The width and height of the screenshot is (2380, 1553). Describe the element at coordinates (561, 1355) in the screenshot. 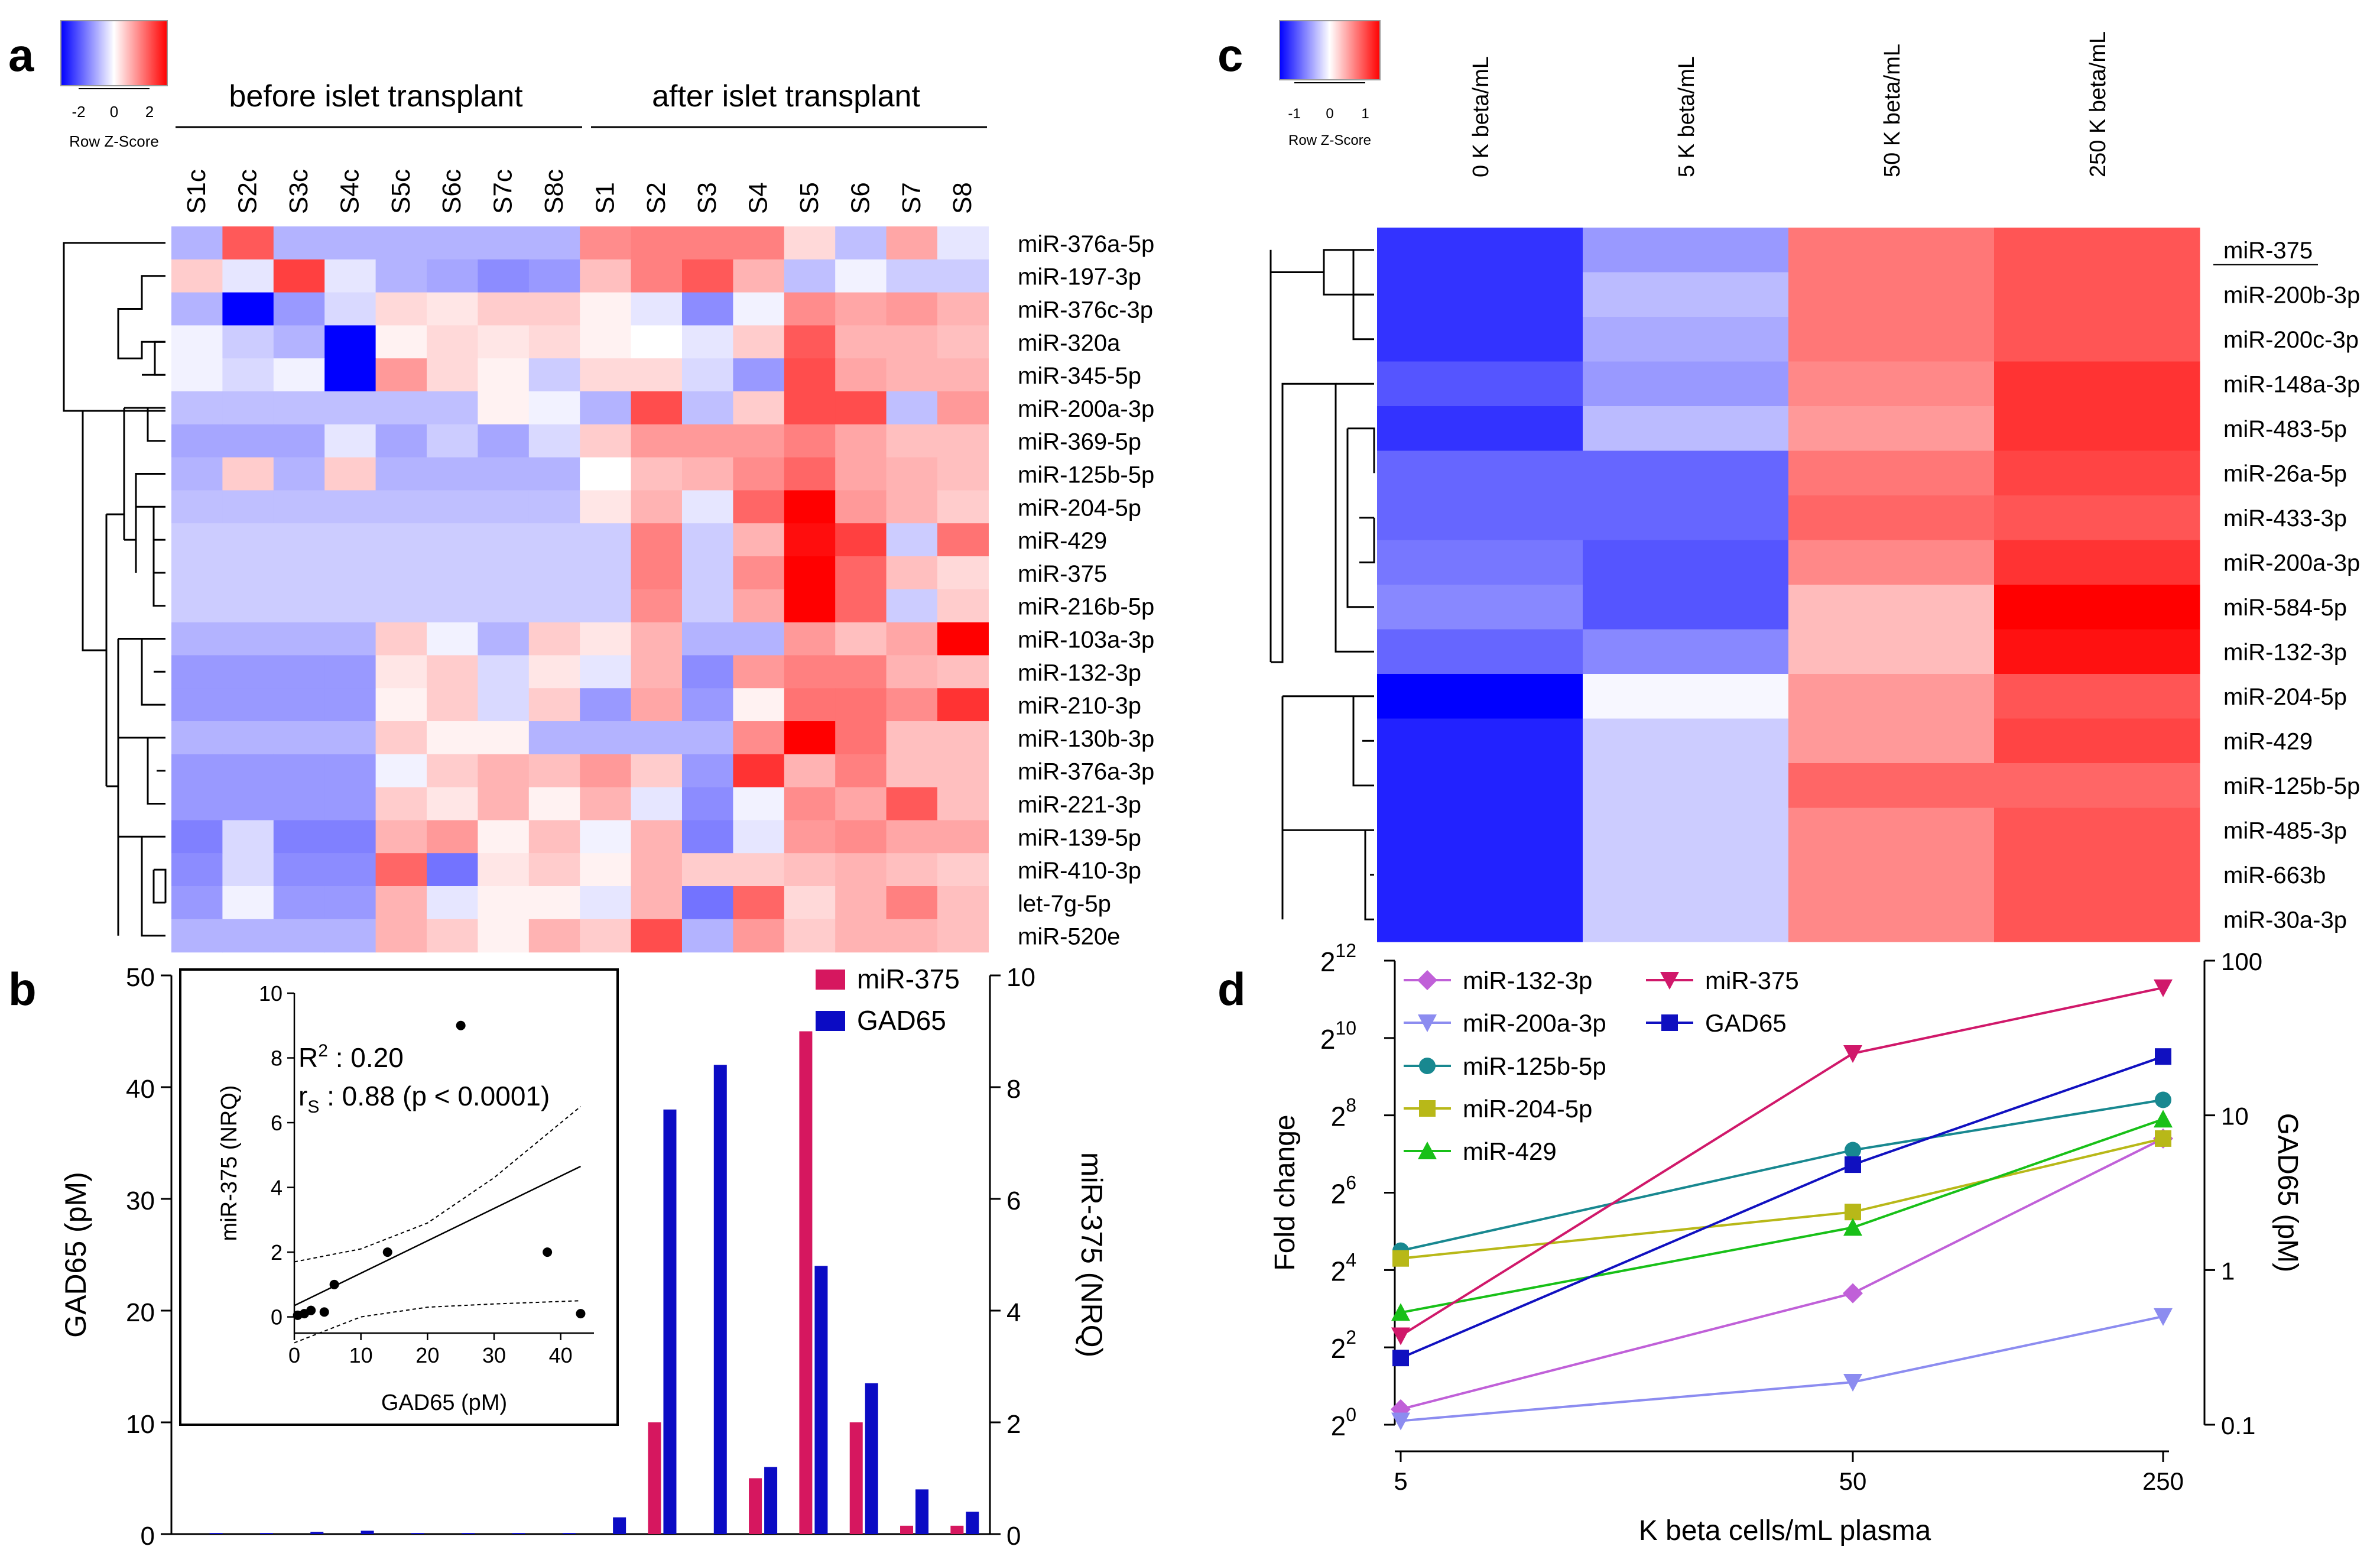

I see `inset-x-tick-label: 40` at that location.